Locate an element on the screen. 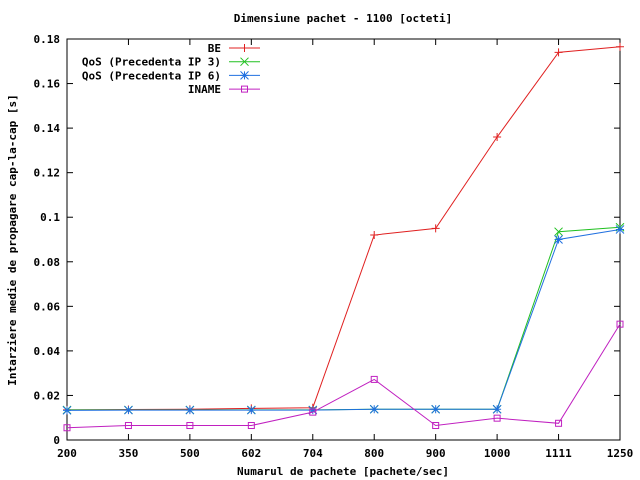 The image size is (640, 480). legend-item: INAME is located at coordinates (224, 89).